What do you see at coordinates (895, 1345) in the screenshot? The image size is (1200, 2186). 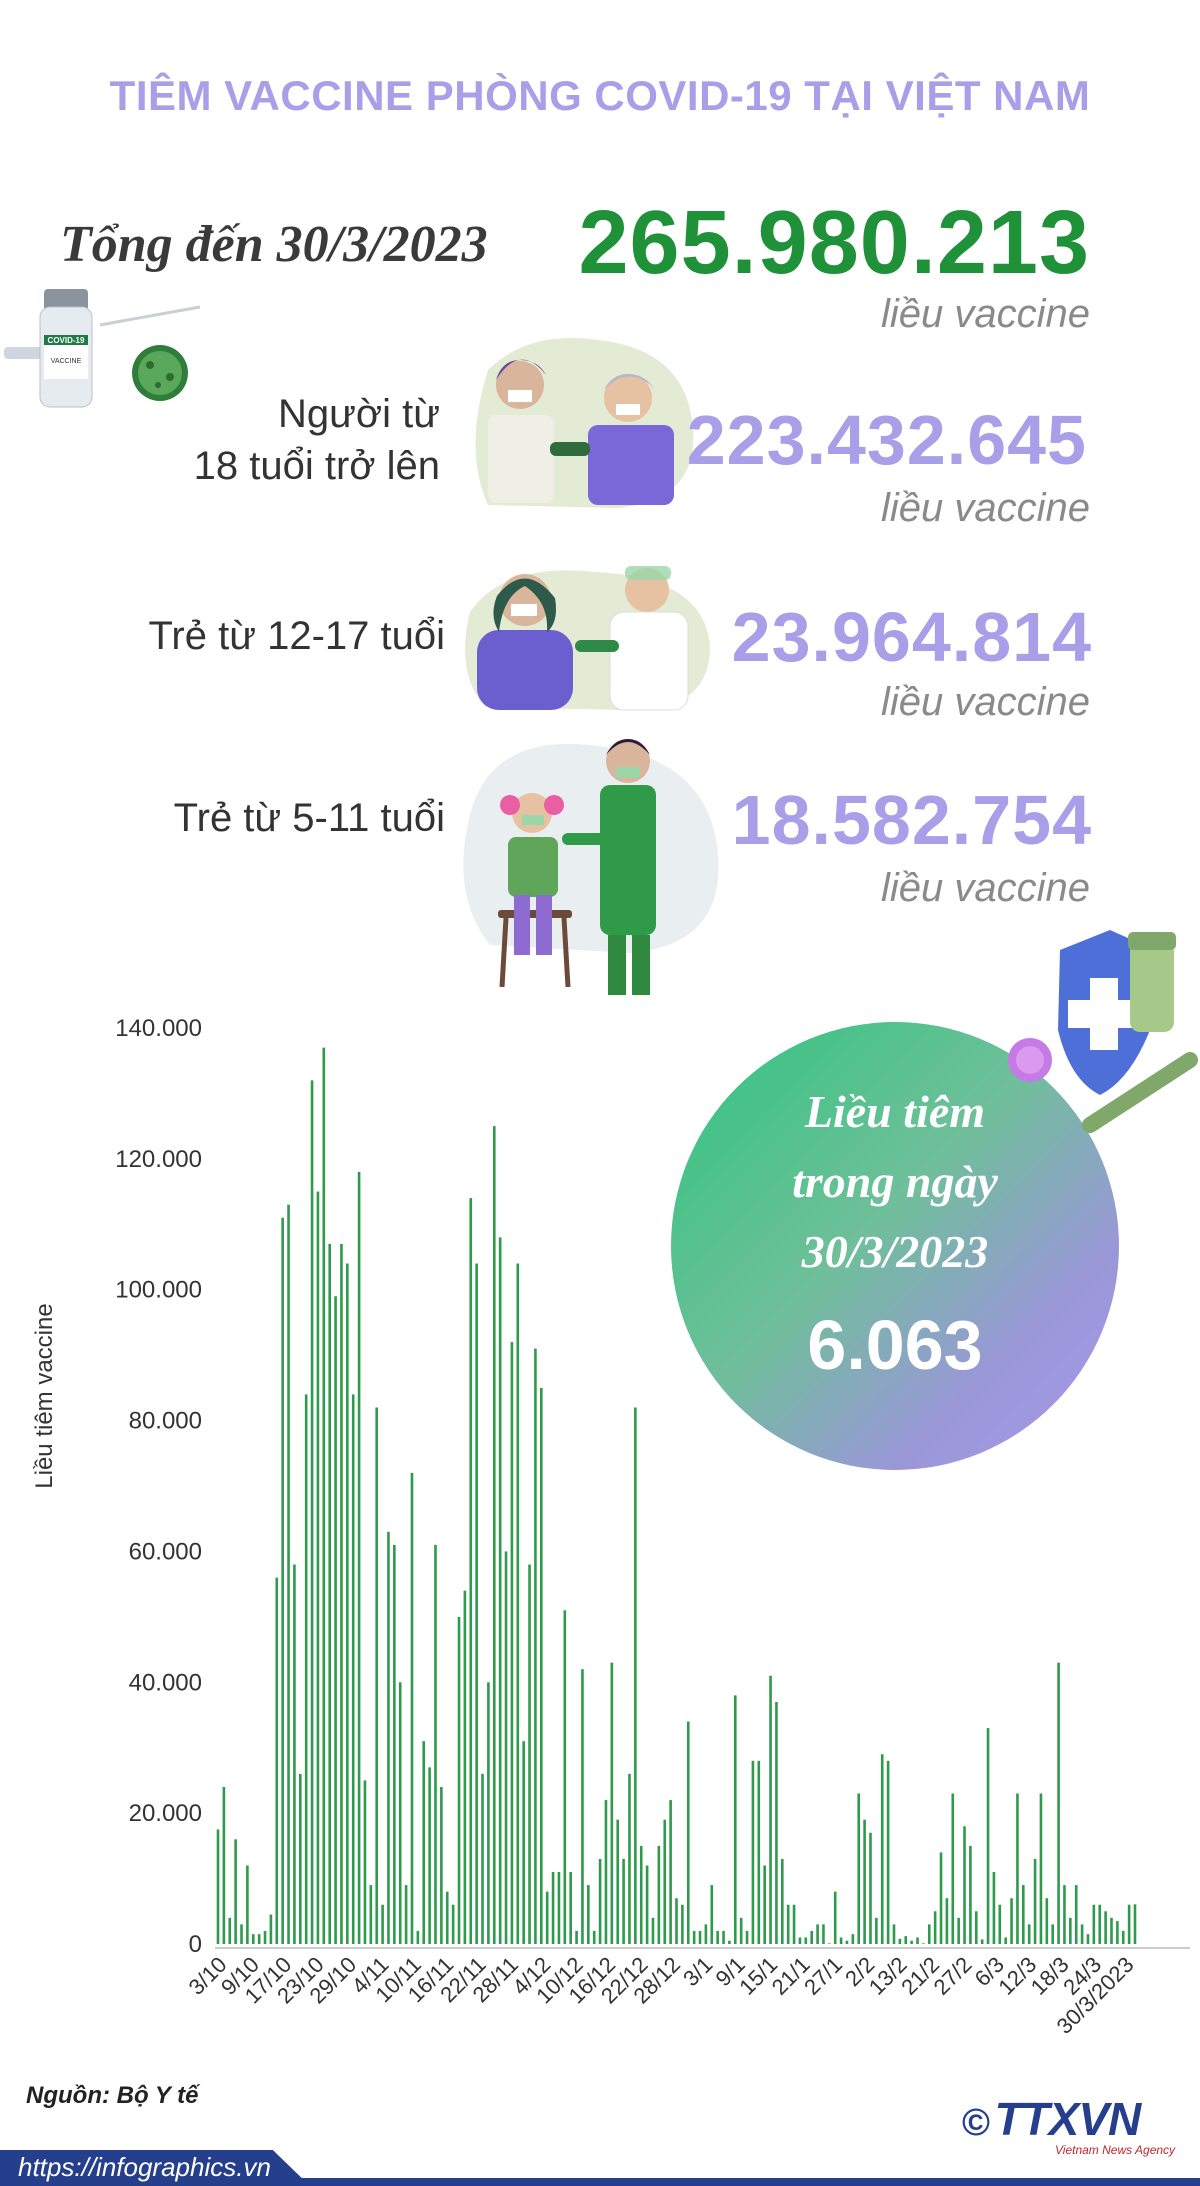 I see `daily-badge-value: 6.063` at bounding box center [895, 1345].